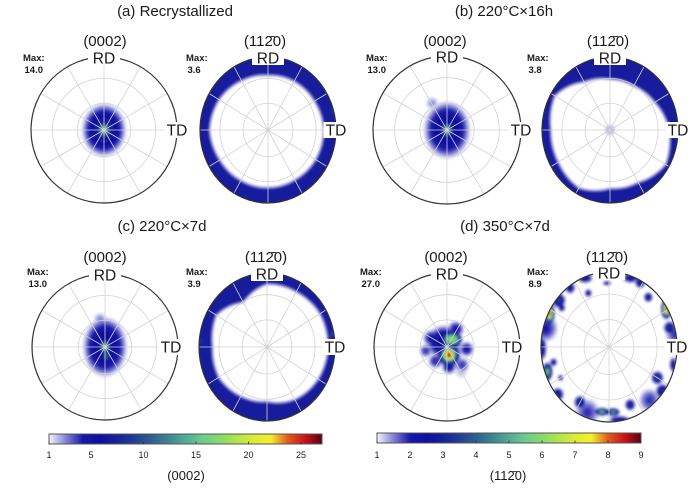 The image size is (700, 488). Describe the element at coordinates (266, 257) in the screenshot. I see `plane-label: (112̄0)` at that location.